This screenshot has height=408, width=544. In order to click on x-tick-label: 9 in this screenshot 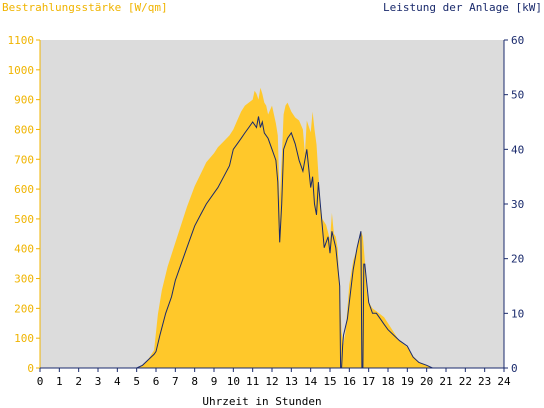, I will do `click(214, 381)`.